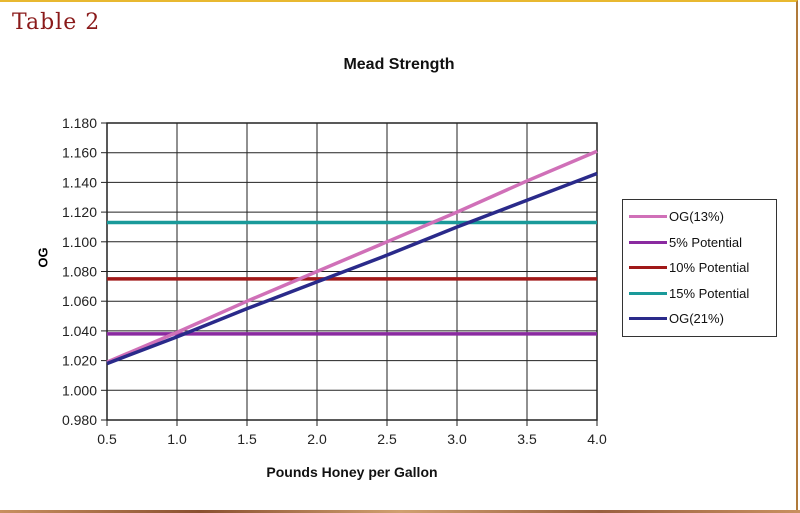  I want to click on x-tick-label: 0.5, so click(107, 439).